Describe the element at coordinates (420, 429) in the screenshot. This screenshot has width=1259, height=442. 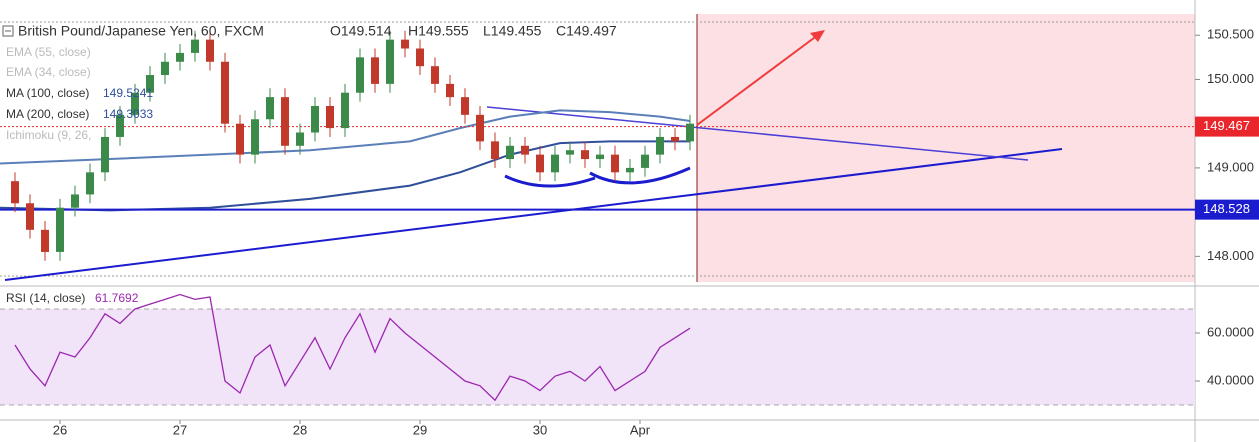
I see `x-tick-label: 29` at that location.